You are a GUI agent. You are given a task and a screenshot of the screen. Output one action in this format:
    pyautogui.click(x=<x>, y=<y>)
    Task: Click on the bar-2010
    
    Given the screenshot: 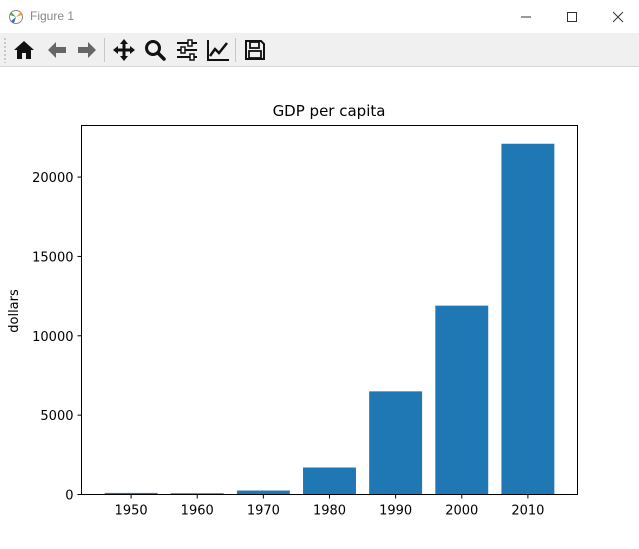 What is the action you would take?
    pyautogui.click(x=528, y=319)
    